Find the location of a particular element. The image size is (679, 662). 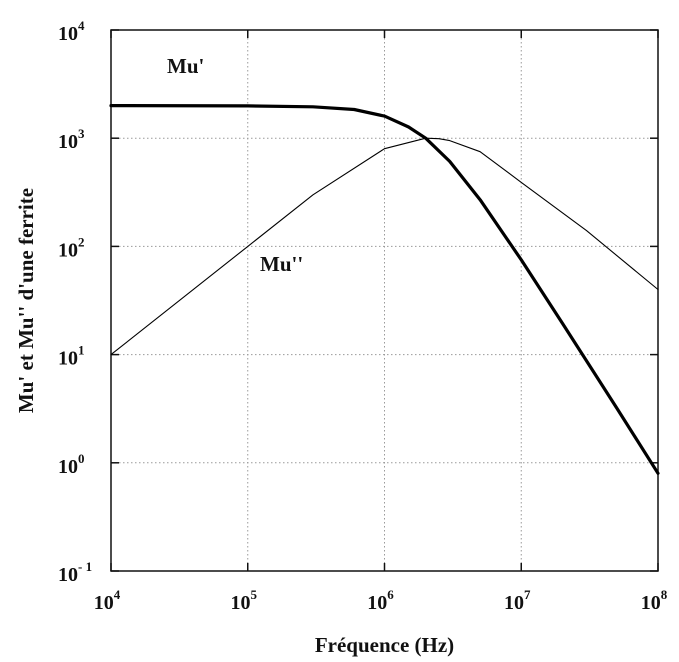

series-labels: Mu' Mu'' is located at coordinates (235, 165).